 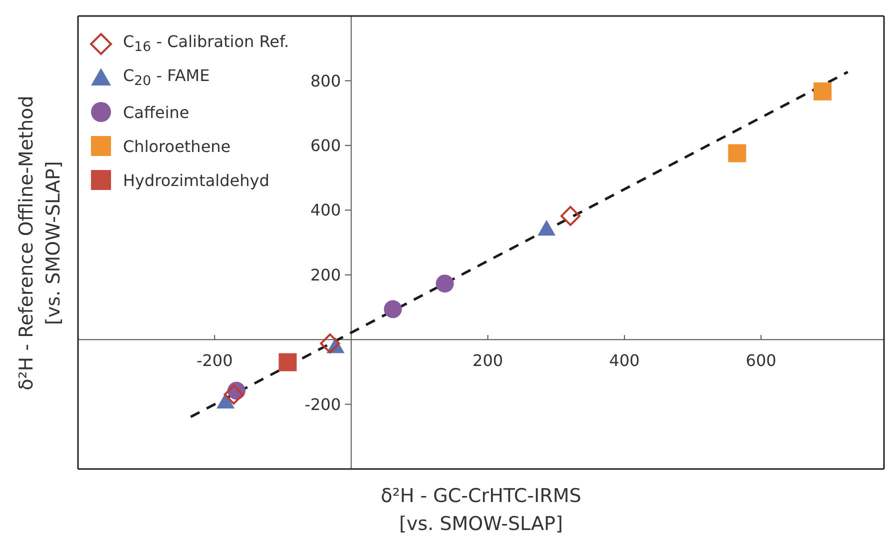 I want to click on x-tick-label: 600, so click(x=761, y=360).